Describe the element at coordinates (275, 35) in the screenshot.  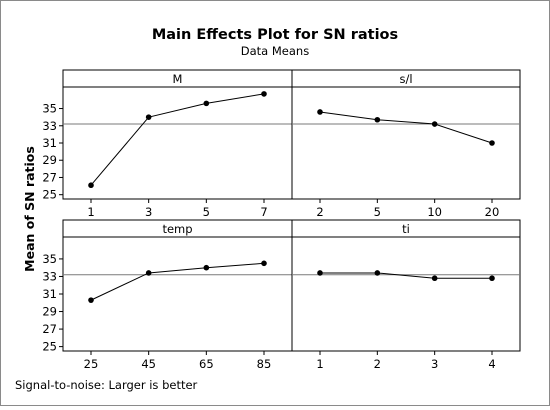
I see `chart-title: Main Effects Plot for SN ratios` at that location.